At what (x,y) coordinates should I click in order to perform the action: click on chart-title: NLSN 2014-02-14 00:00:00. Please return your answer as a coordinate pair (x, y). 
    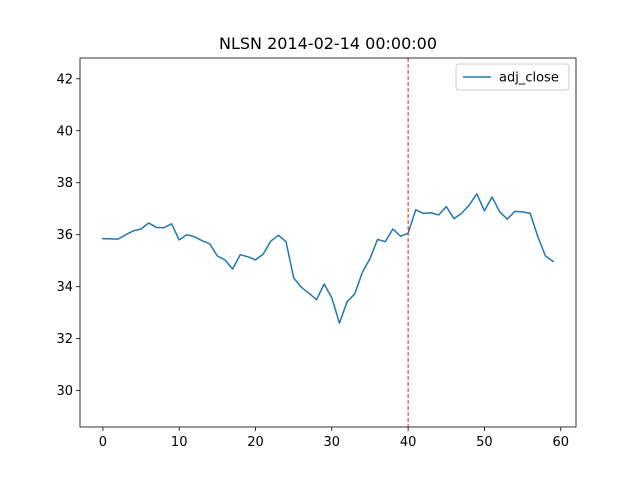
    Looking at the image, I should click on (328, 43).